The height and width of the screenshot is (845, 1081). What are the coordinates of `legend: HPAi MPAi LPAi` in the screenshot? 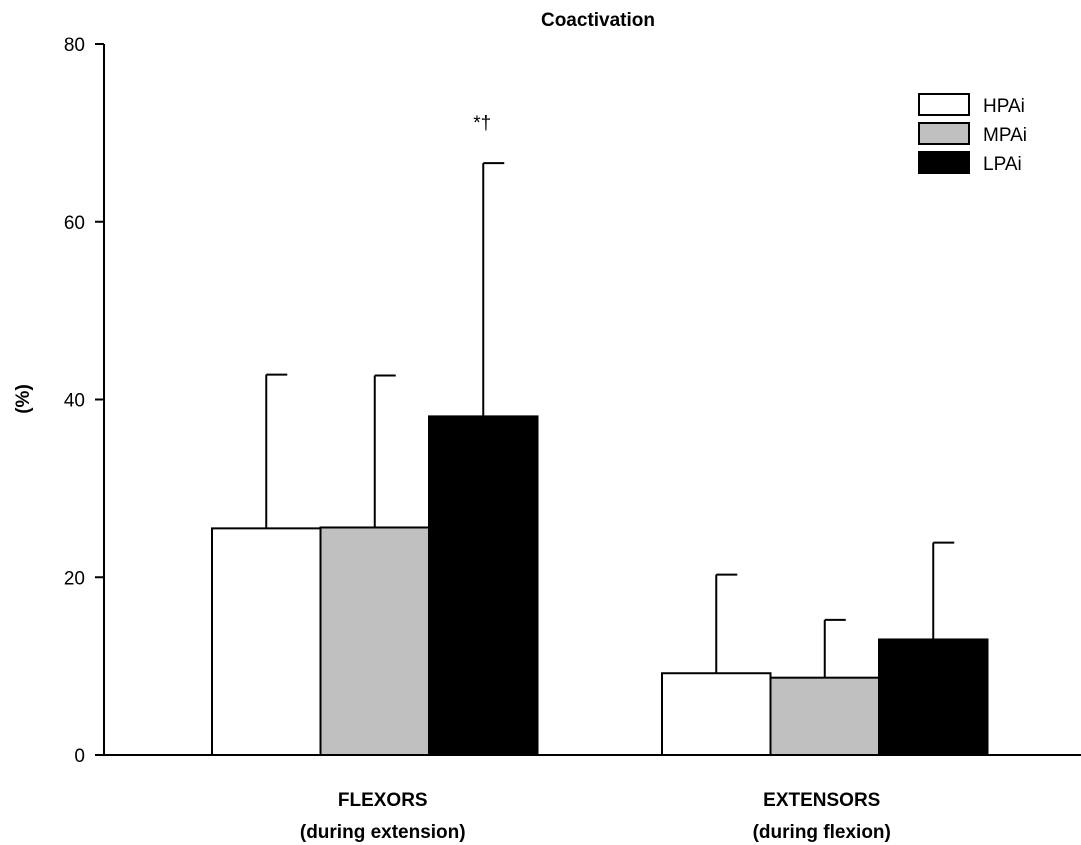 It's located at (972, 134).